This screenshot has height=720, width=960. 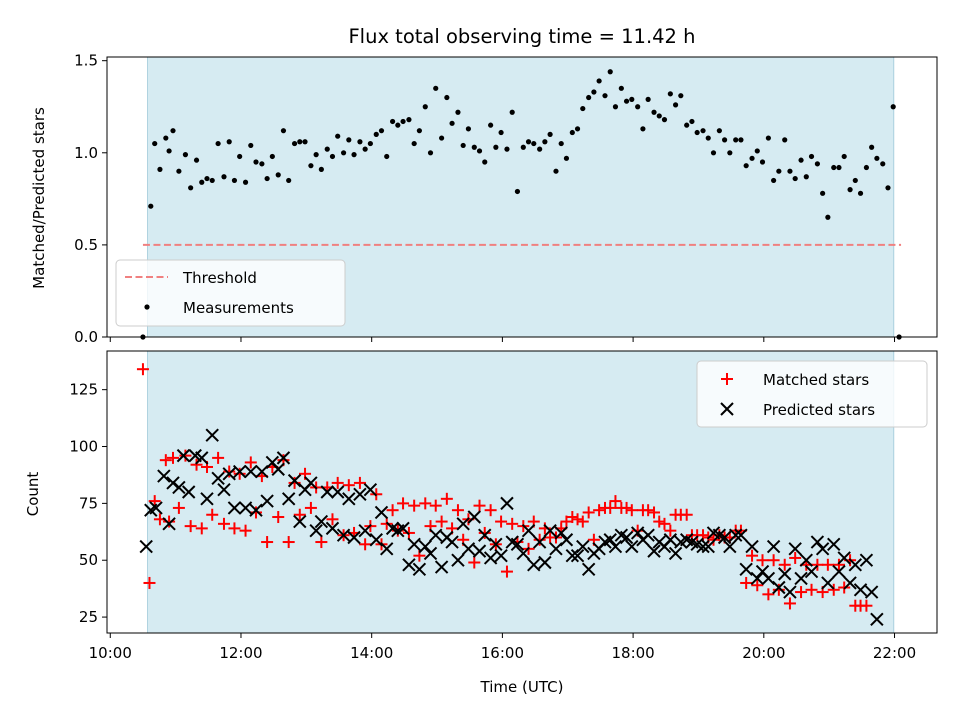 I want to click on count-legend: Matched stars Predicted stars, so click(x=812, y=394).